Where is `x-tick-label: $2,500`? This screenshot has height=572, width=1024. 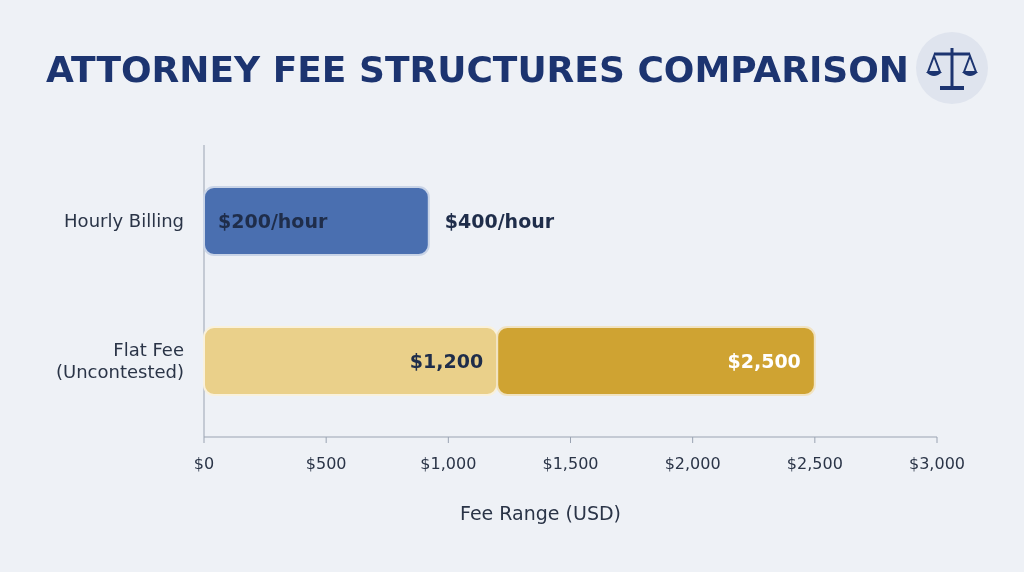
x-tick-label: $2,500 is located at coordinates (814, 463).